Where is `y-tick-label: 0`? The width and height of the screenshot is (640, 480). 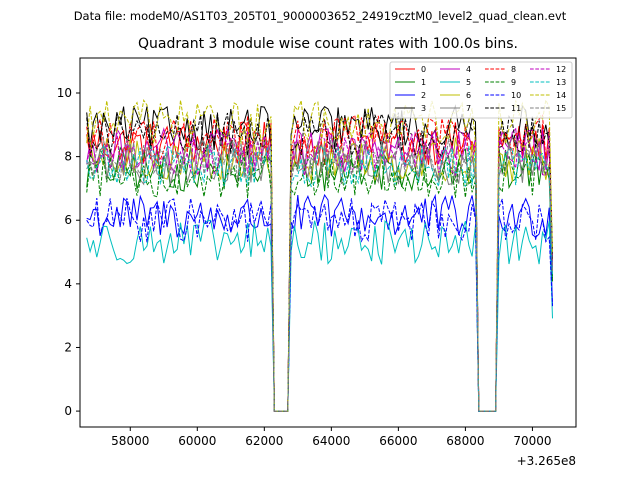
y-tick-label: 0 is located at coordinates (68, 411).